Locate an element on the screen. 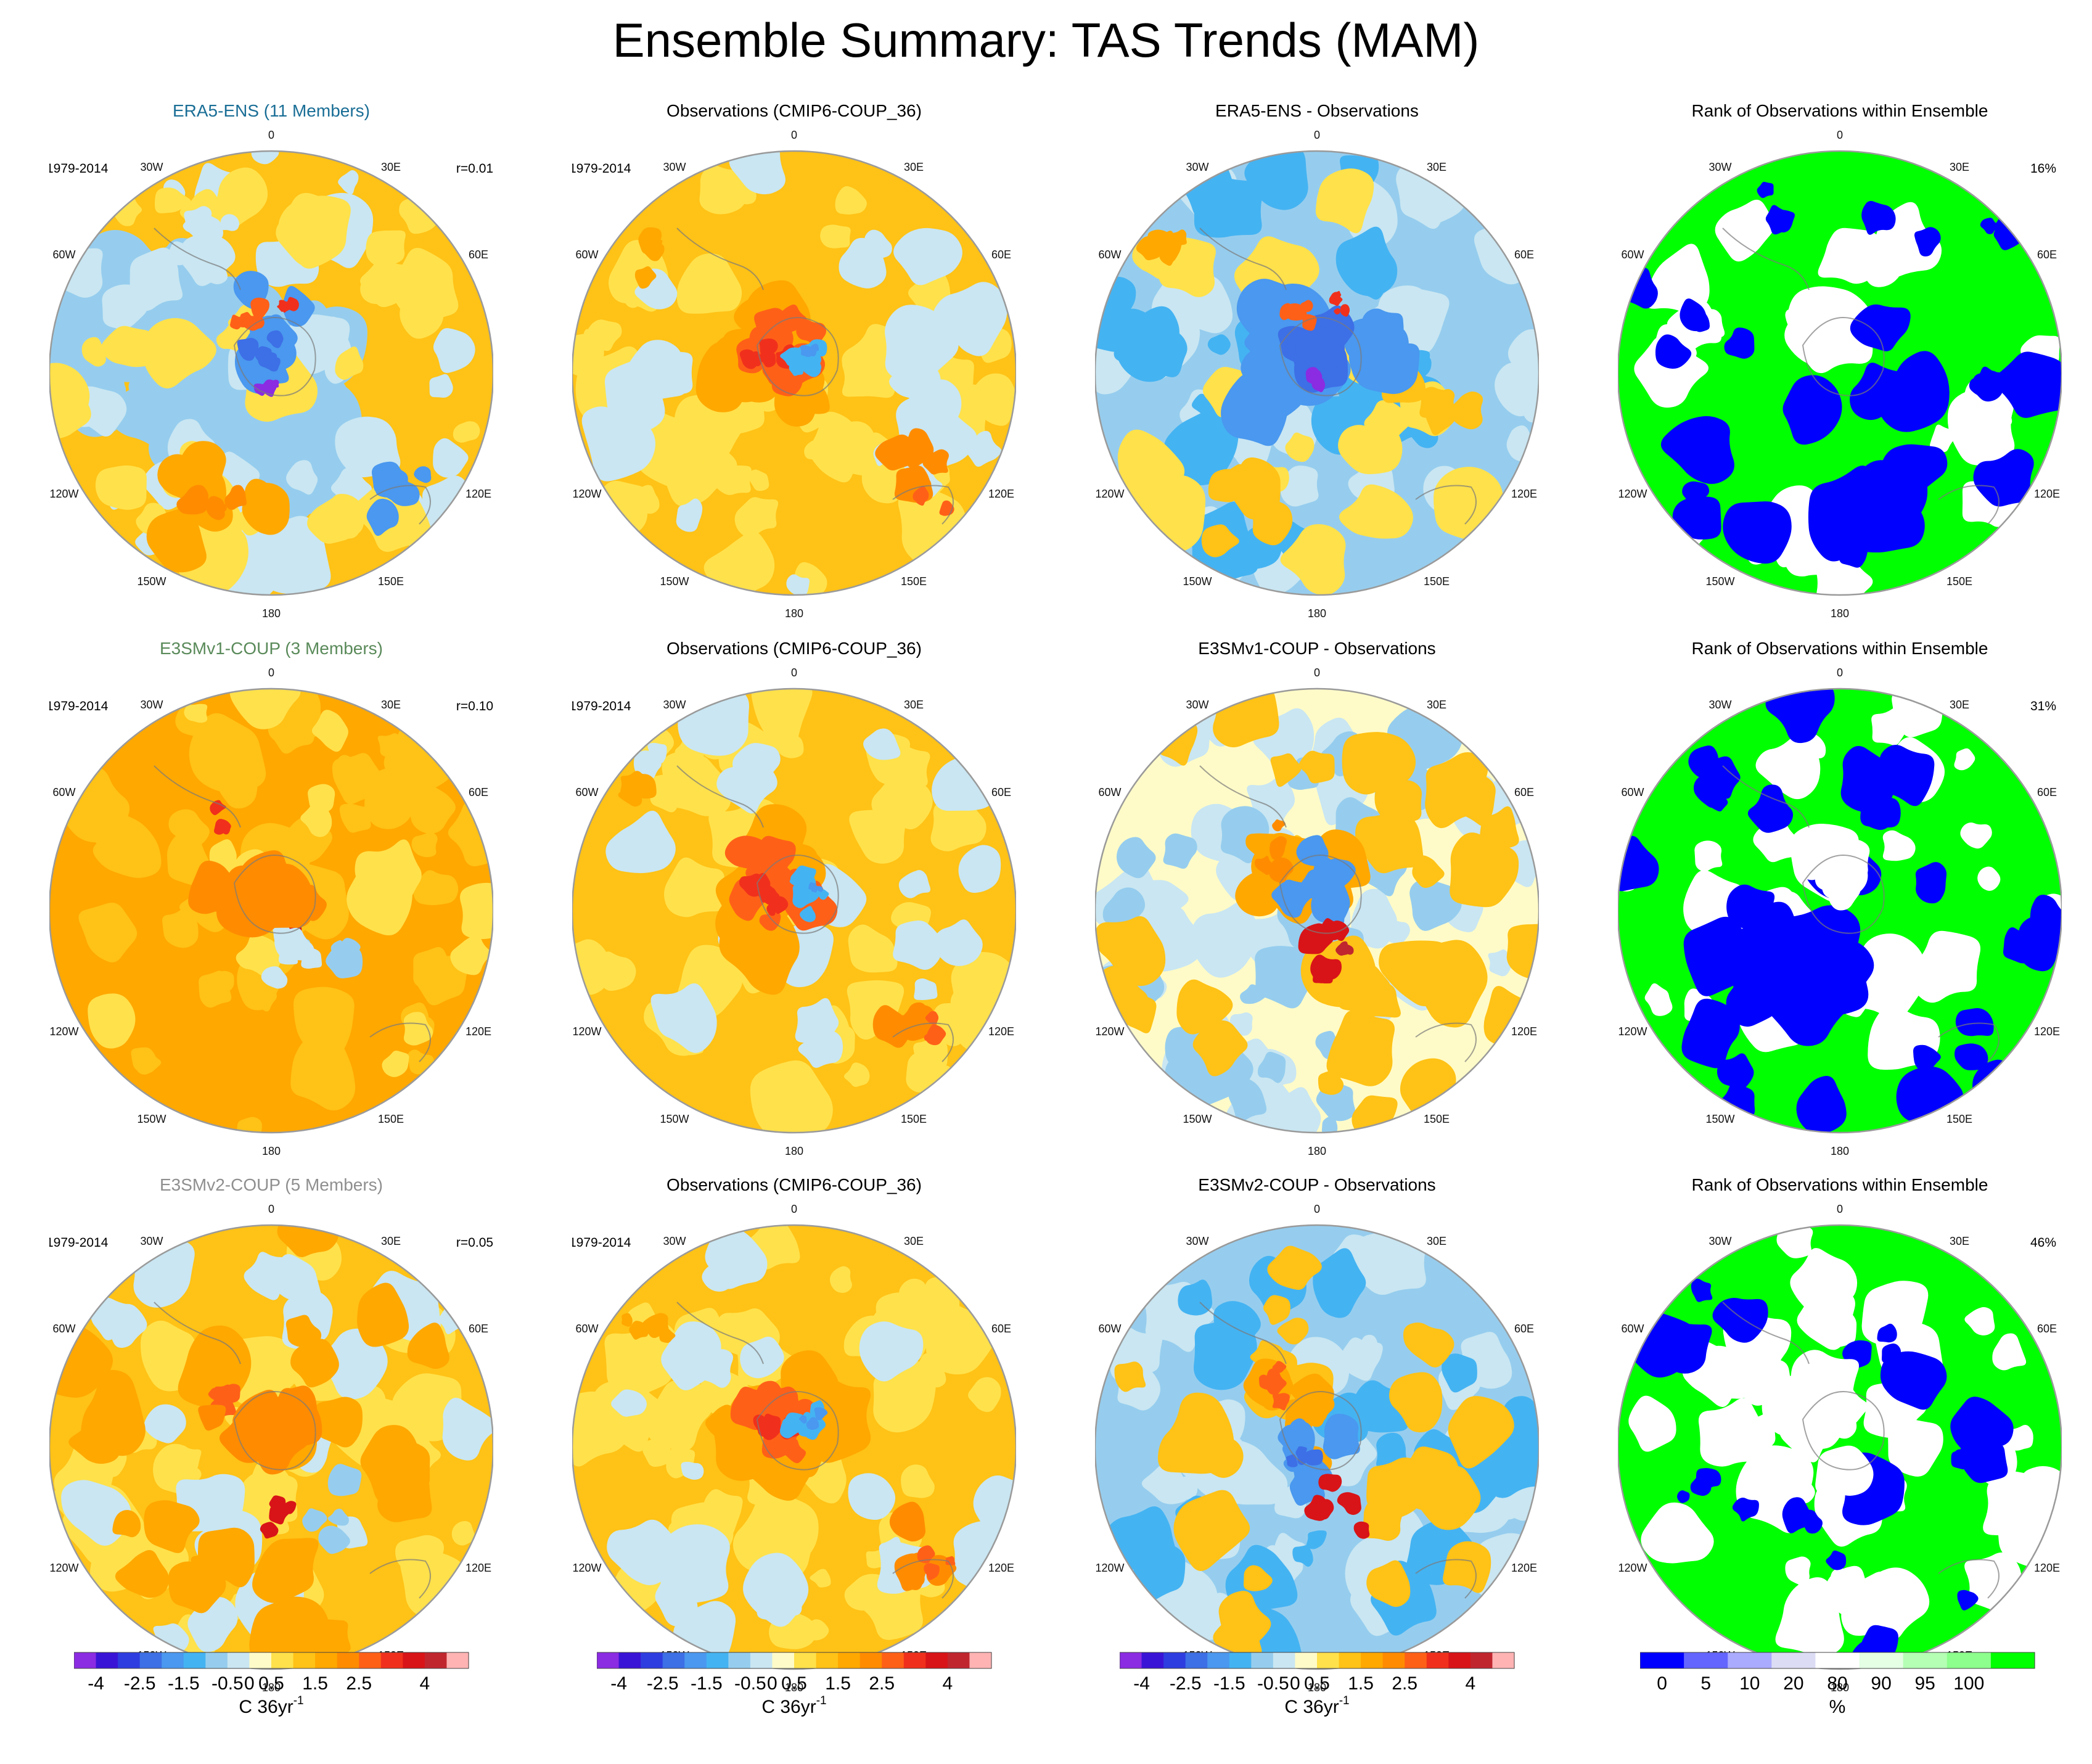  colorbar-svg: -4 -2.5 -1.5 -0.5 0 0.5 1.5 2.5 4 C 36yr-1 is located at coordinates (1317, 1684).